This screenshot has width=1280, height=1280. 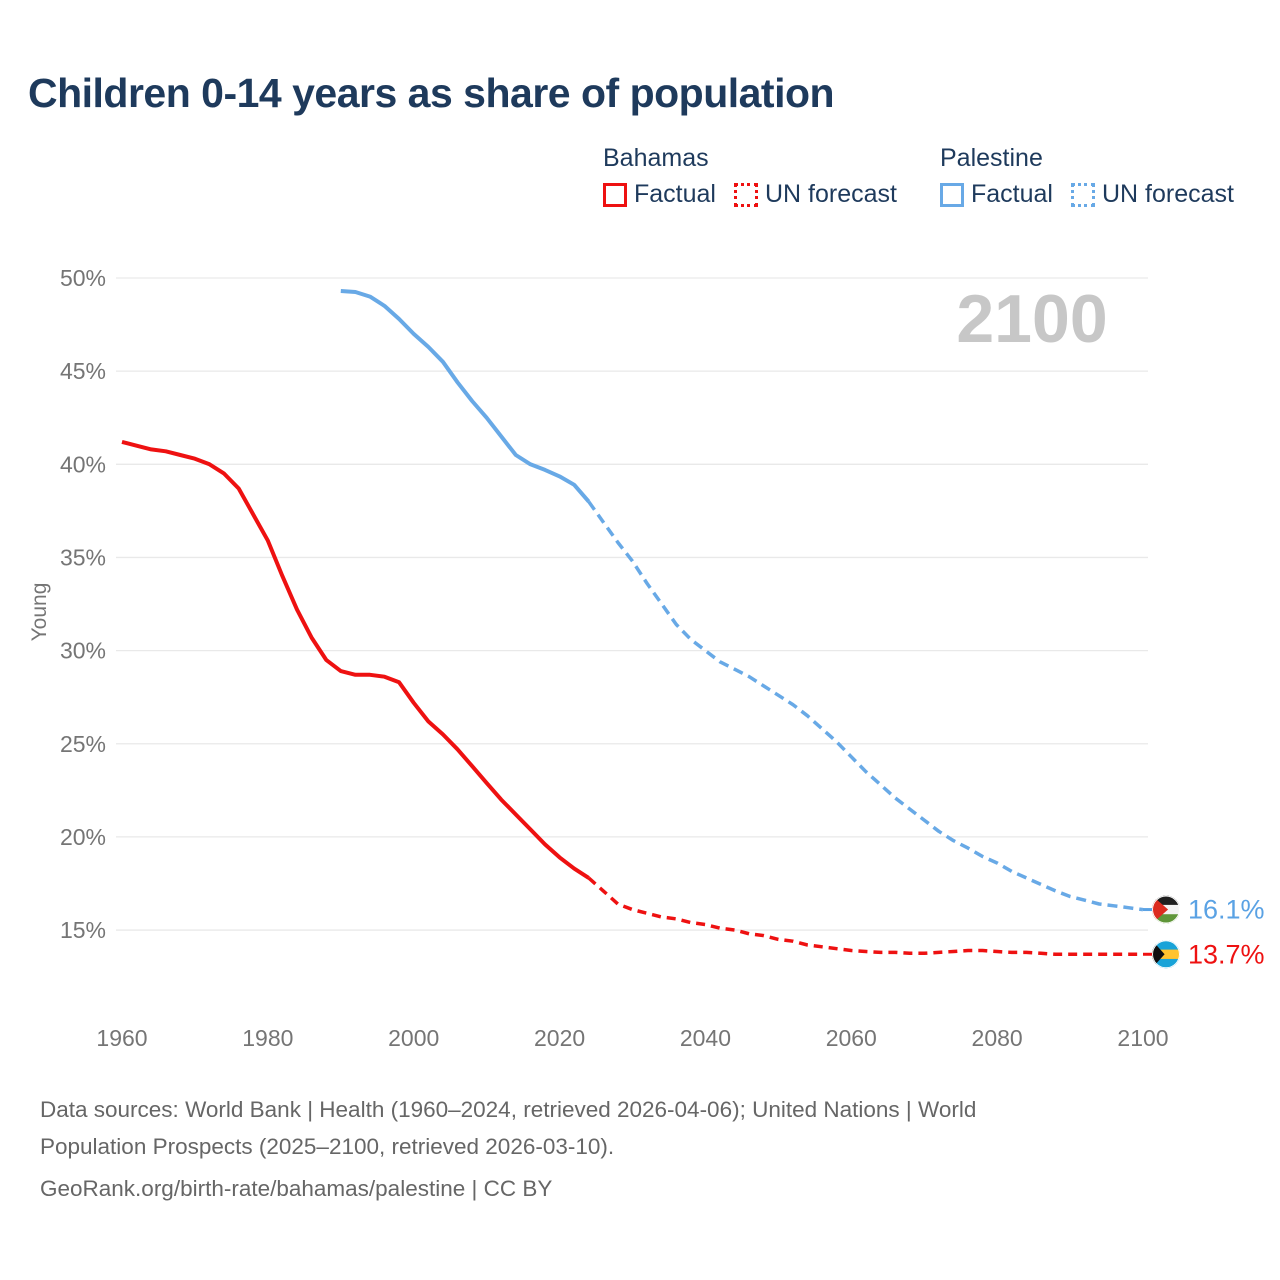 What do you see at coordinates (705, 1038) in the screenshot?
I see `x-tick-label: 2040` at bounding box center [705, 1038].